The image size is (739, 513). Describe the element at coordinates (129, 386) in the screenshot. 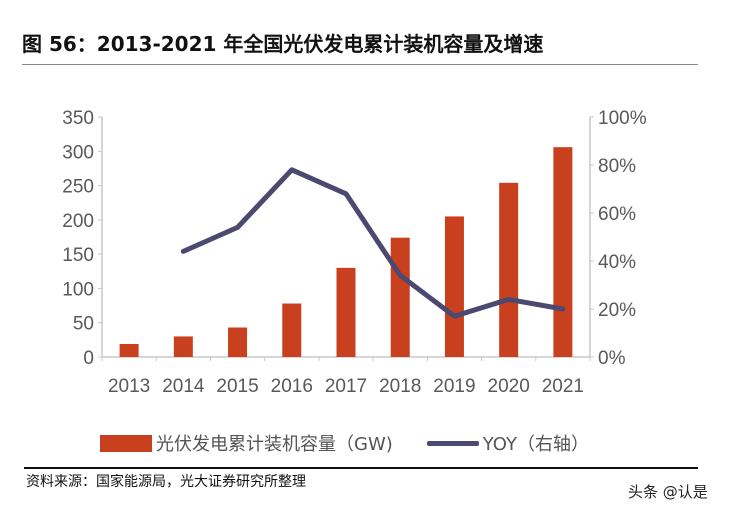

I see `x-tick-label: 2013` at that location.